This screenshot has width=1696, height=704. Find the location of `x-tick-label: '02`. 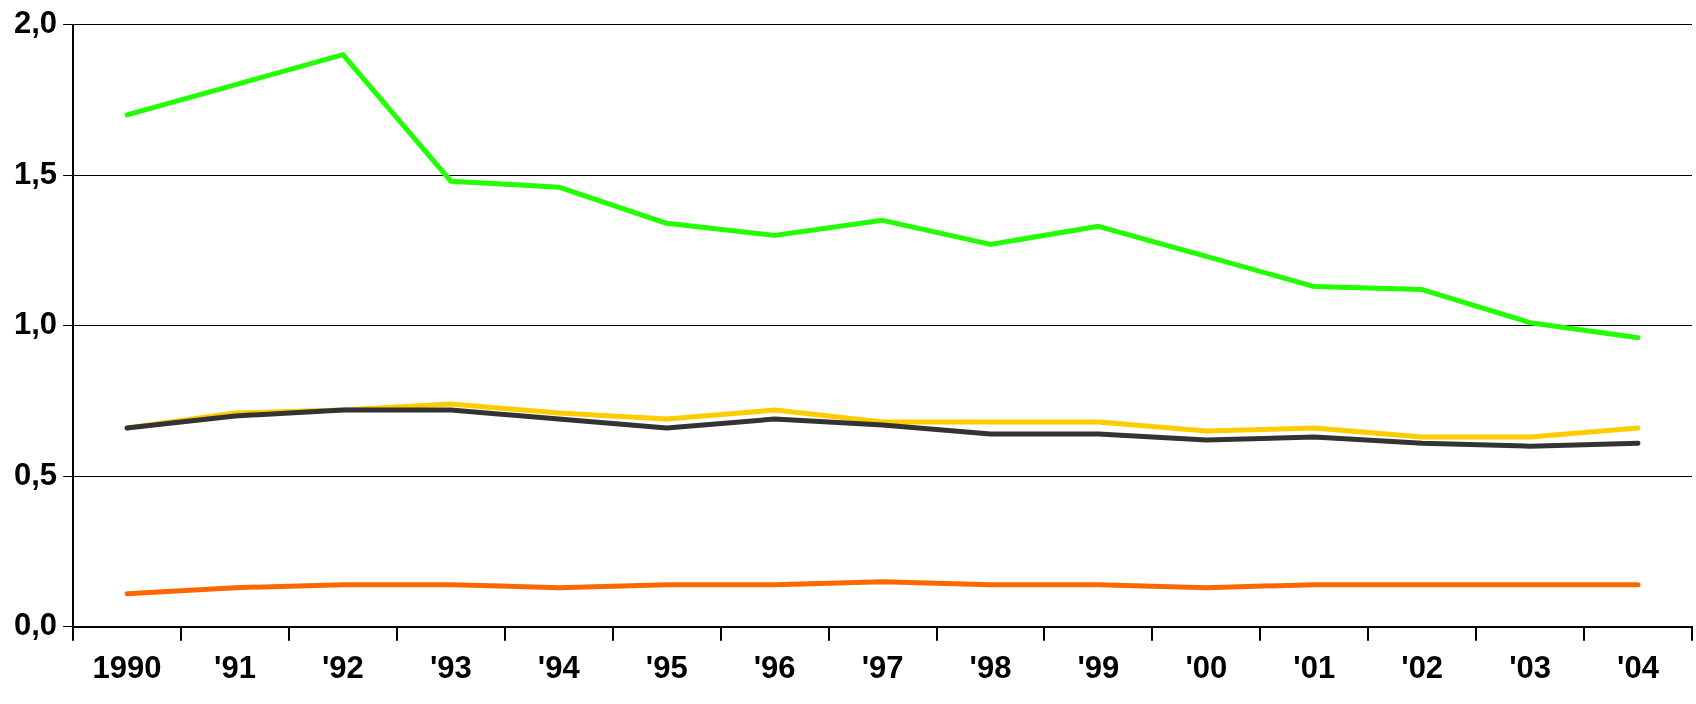

x-tick-label: '02 is located at coordinates (1422, 667).